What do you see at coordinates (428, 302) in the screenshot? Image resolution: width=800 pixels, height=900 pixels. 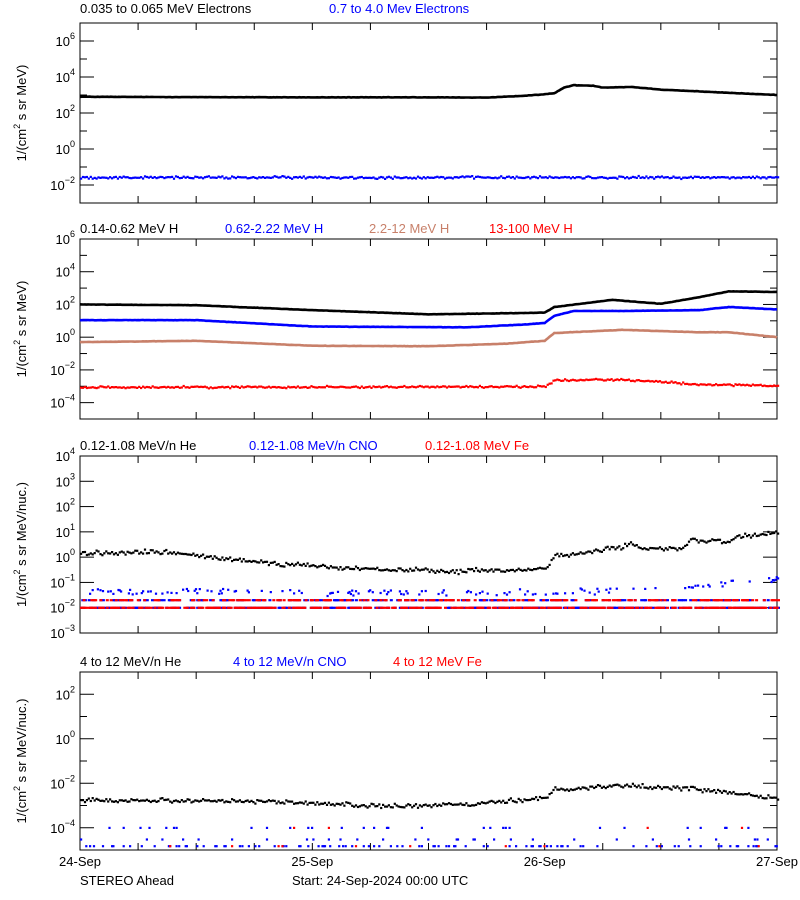 I see `series-line` at bounding box center [428, 302].